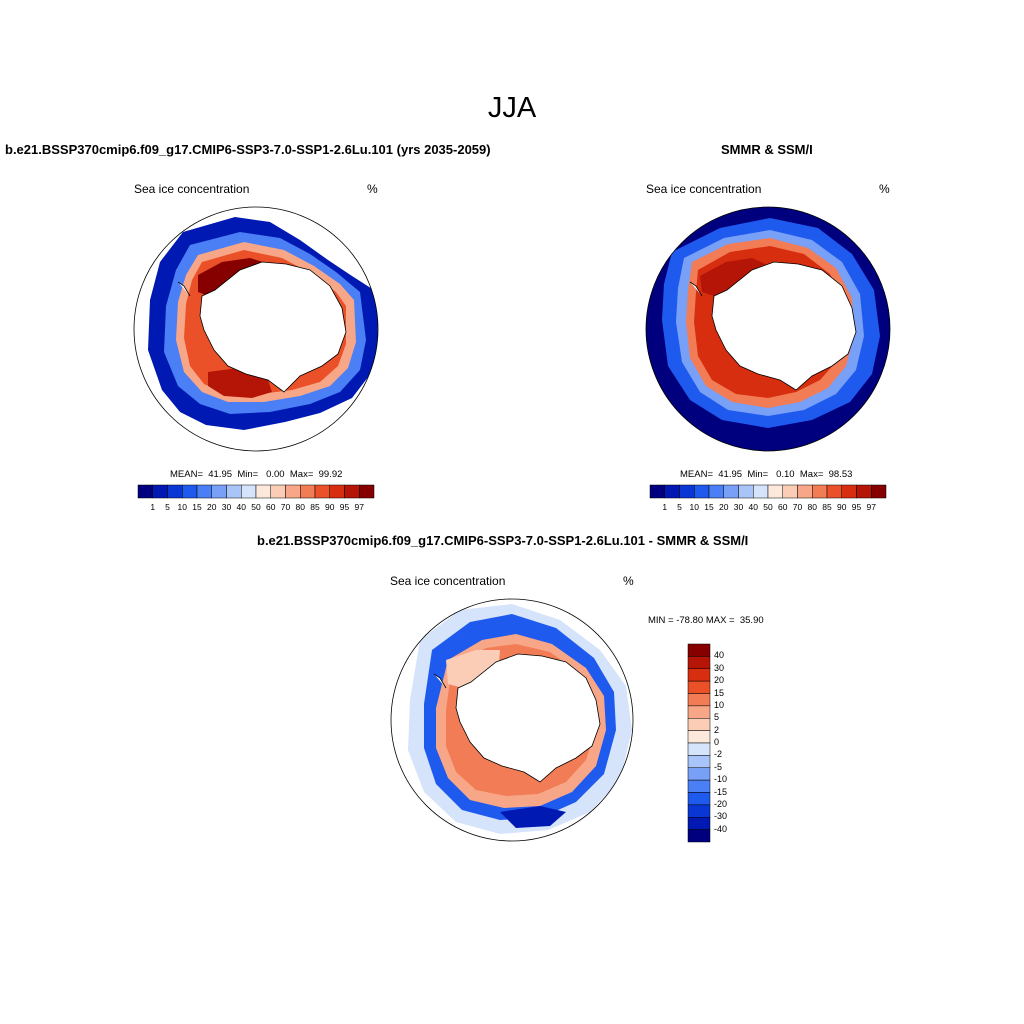 This screenshot has width=1024, height=1024. I want to click on colorbar-model-tick-label: 5, so click(167, 507).